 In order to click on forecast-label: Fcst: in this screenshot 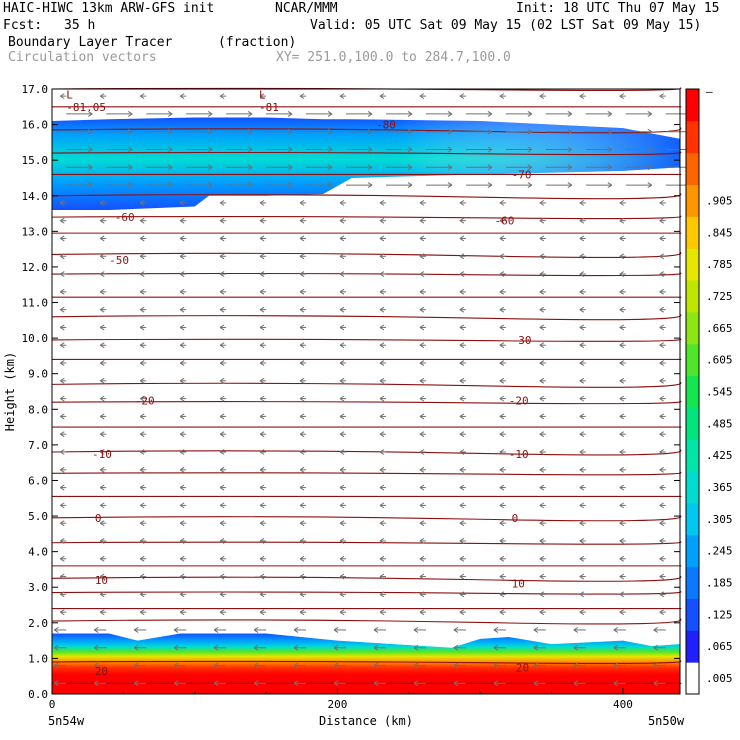, I will do `click(23, 25)`.